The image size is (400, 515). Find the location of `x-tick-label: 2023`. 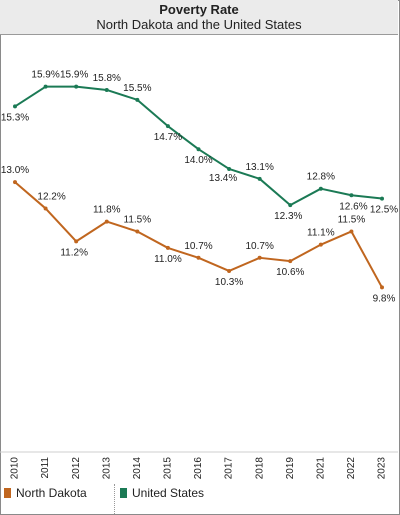

x-tick-label: 2023 is located at coordinates (382, 468).